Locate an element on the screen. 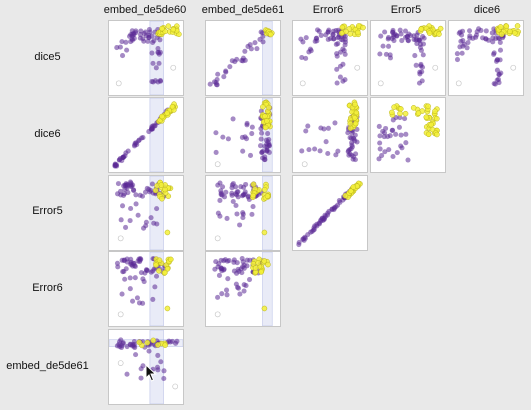 The height and width of the screenshot is (410, 531). scatter-cell-dice5-vs-error5 is located at coordinates (408, 58).